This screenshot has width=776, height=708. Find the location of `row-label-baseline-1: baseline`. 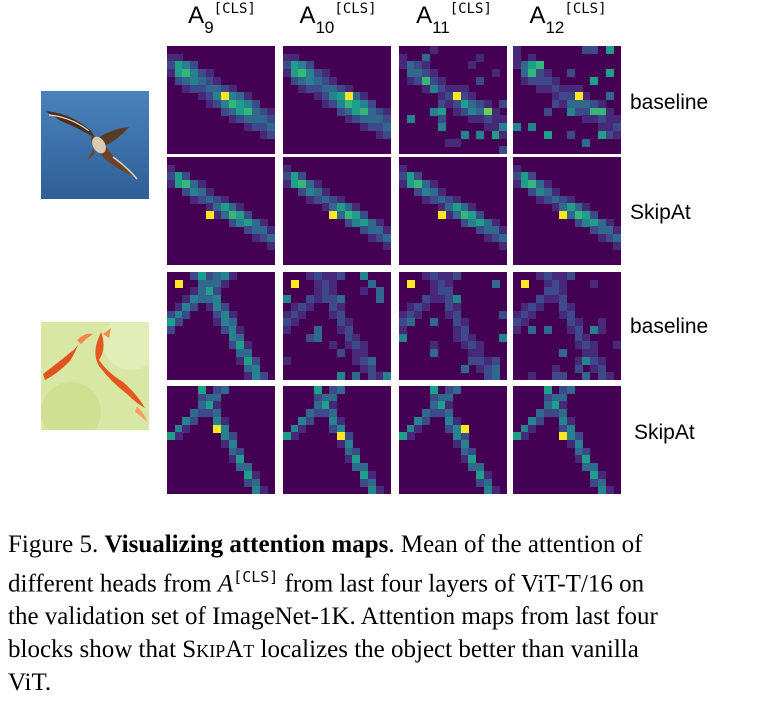

row-label-baseline-1: baseline is located at coordinates (669, 102).